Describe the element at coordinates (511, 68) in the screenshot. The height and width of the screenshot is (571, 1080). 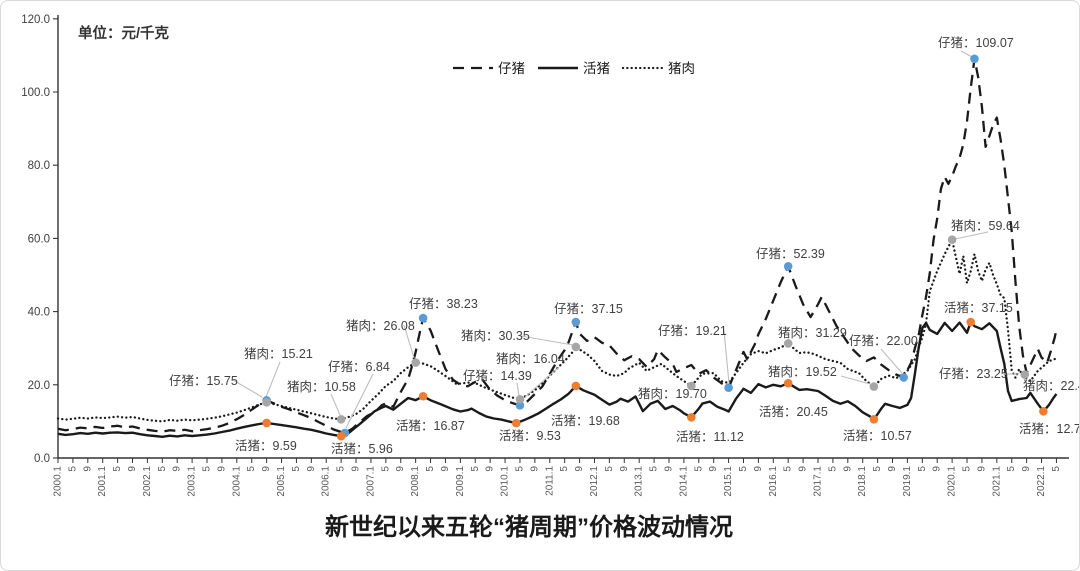
I see `legend-label: 仔猪` at that location.